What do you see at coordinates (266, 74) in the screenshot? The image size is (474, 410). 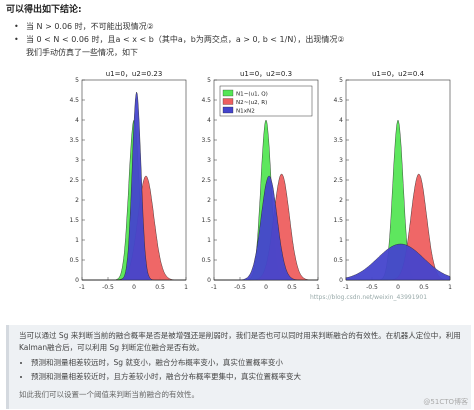 I see `chart-title: u1=0，u2=0.3` at bounding box center [266, 74].